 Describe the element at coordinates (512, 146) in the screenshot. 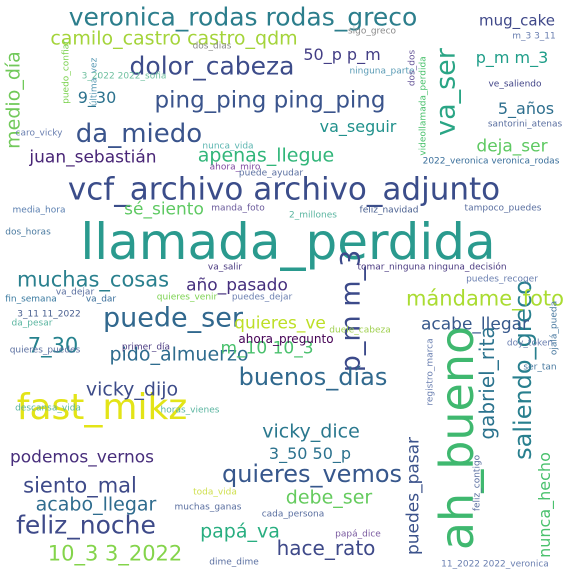

I see `cloud-word: deja_ser` at that location.